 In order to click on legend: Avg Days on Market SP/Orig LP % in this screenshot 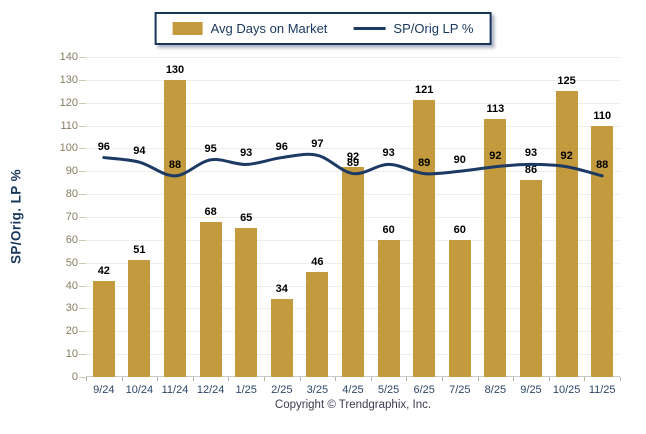, I will do `click(323, 28)`.